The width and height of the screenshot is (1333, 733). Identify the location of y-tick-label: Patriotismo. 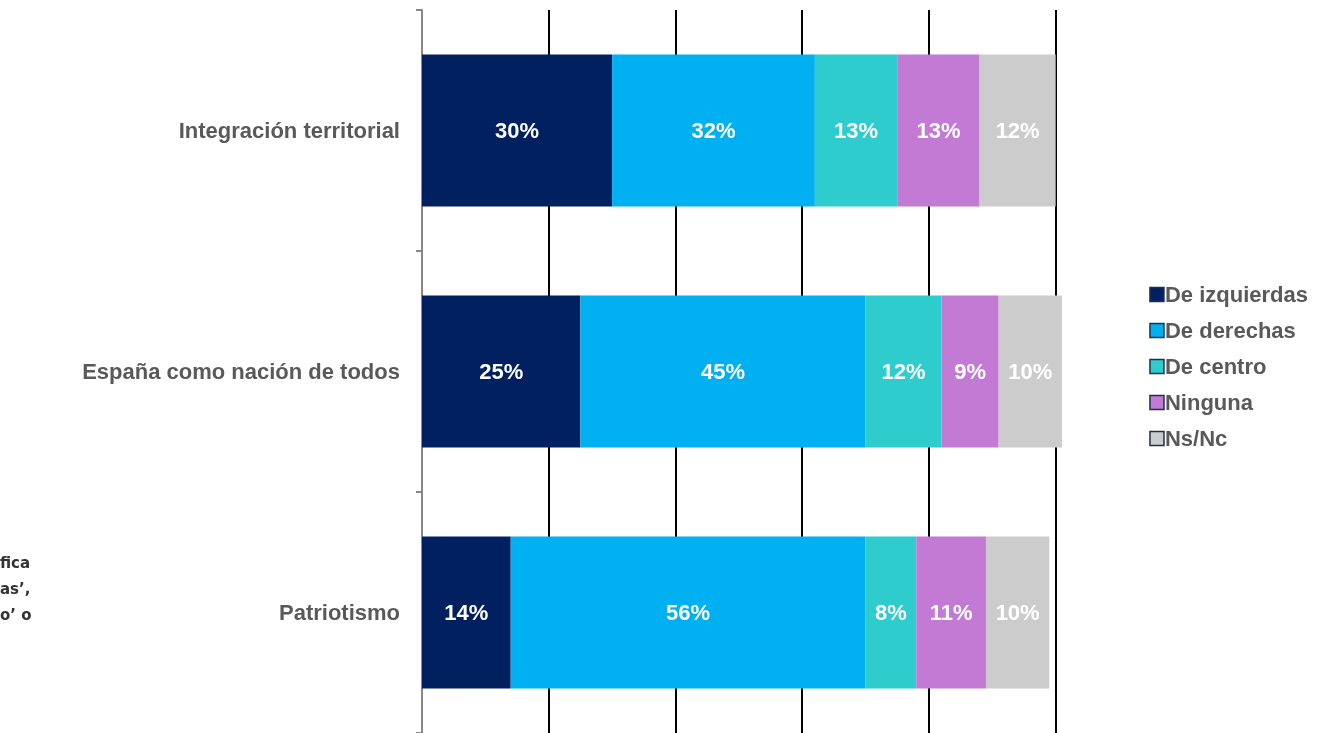
(339, 612).